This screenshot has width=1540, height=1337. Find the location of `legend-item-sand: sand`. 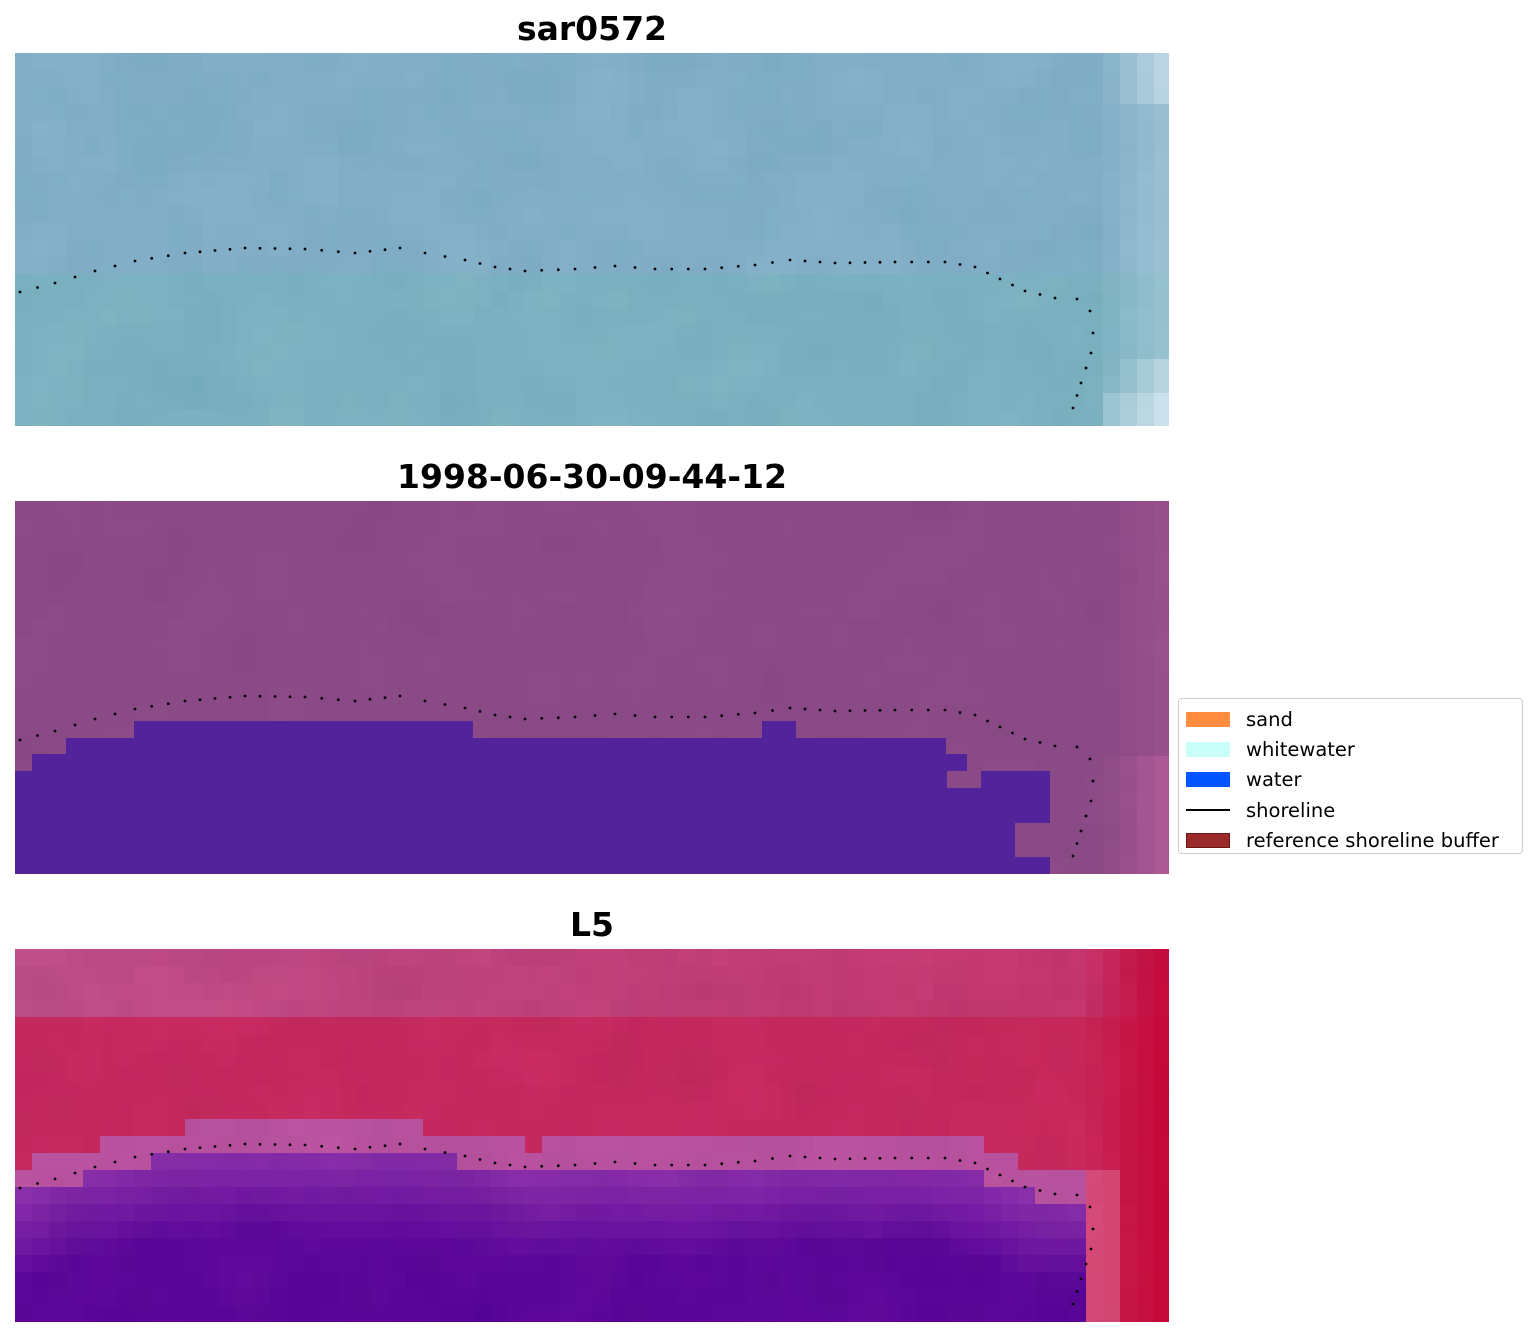

legend-item-sand: sand is located at coordinates (1354, 719).